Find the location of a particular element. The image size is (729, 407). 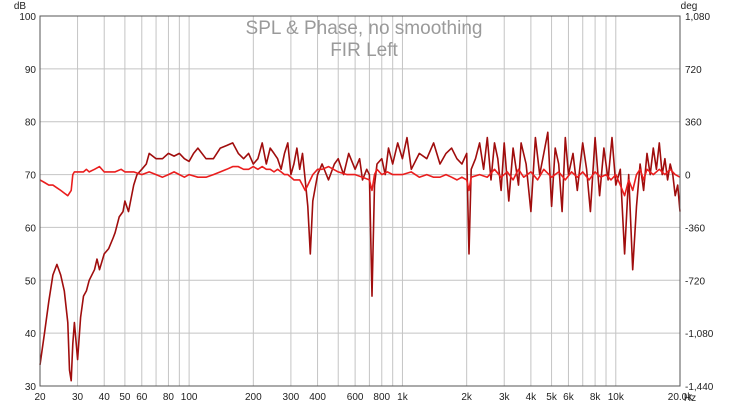

x-tick-label: 40 is located at coordinates (105, 397).